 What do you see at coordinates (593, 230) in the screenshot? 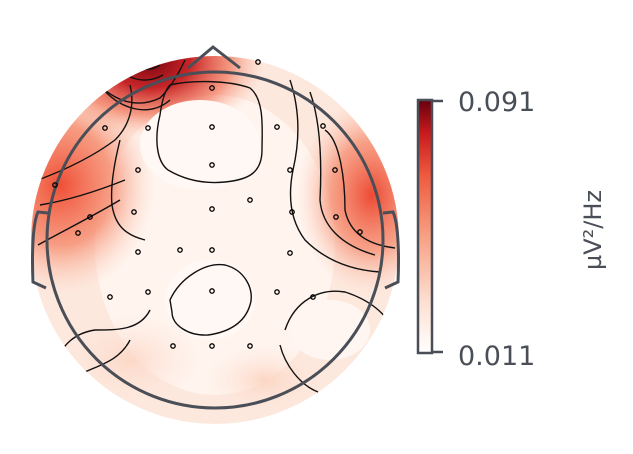
I see `colorbar-unit-label: µV²/Hz` at bounding box center [593, 230].